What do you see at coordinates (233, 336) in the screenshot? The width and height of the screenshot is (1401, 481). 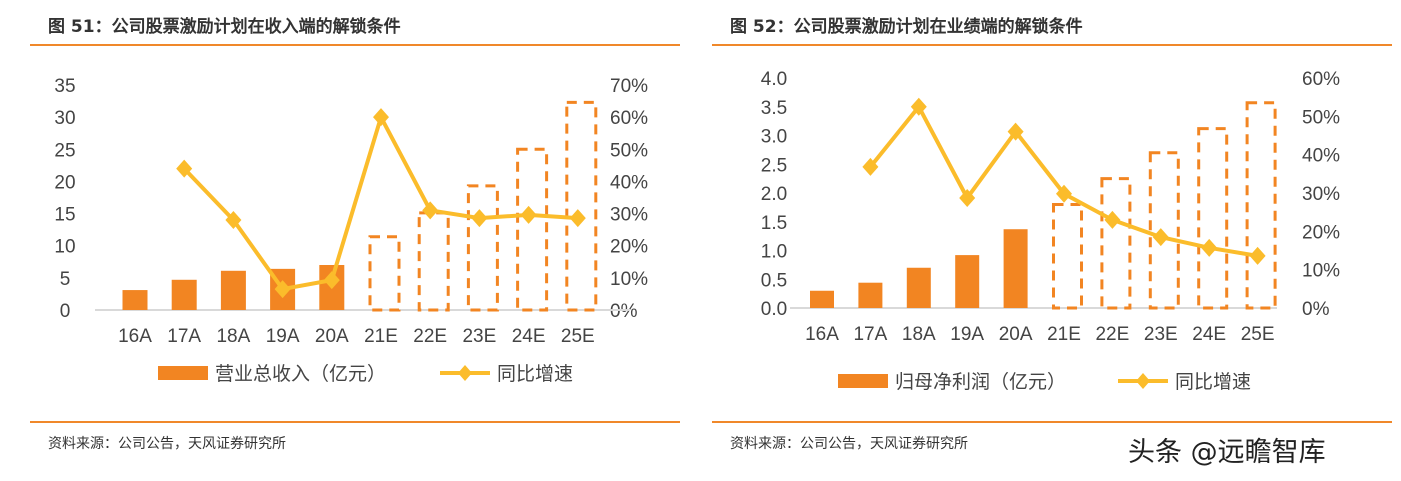 I see `x-tick-label: 18A` at bounding box center [233, 336].